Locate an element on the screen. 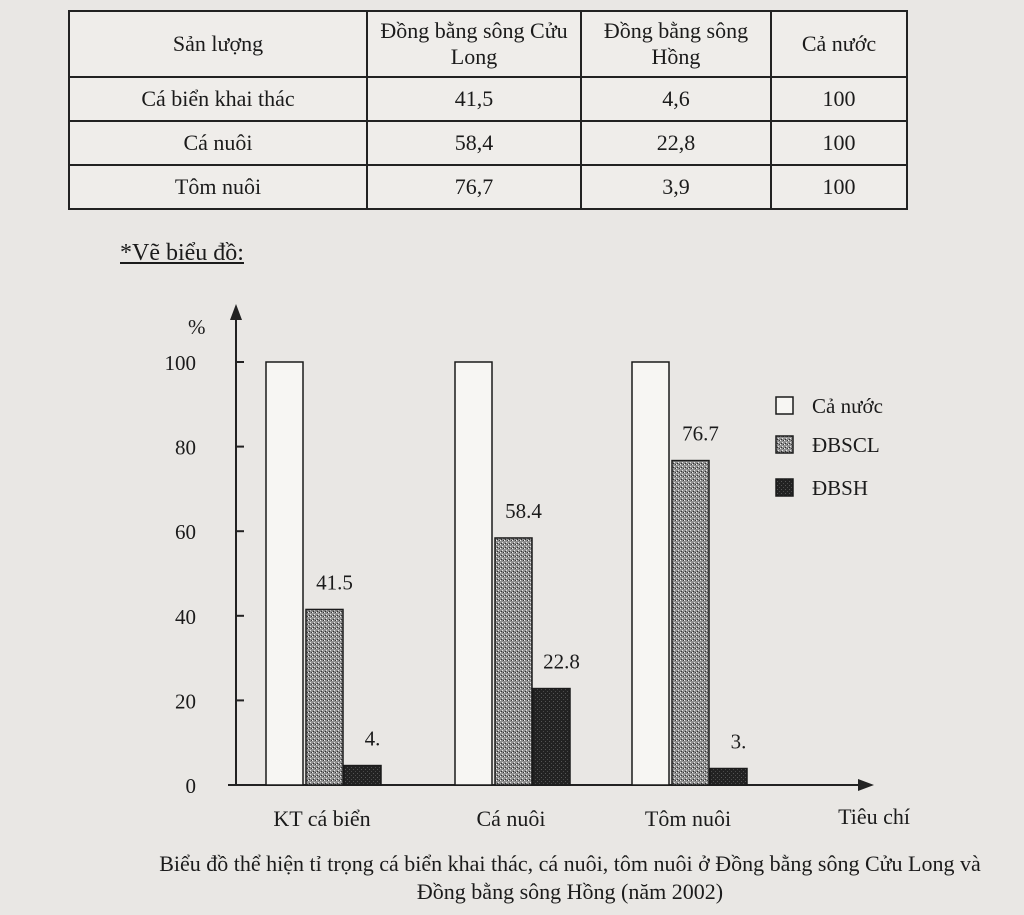  x-axis-label: Tiêu chí is located at coordinates (874, 816).